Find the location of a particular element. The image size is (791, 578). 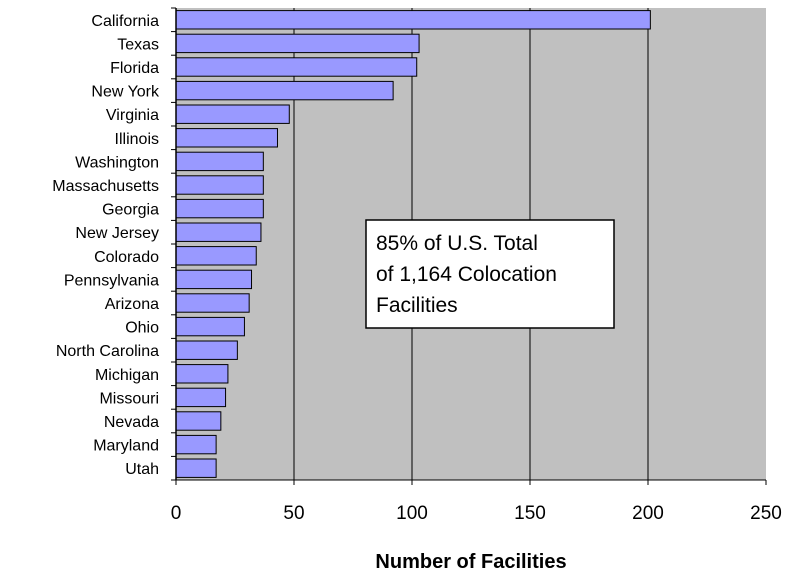

category-label: Utah is located at coordinates (142, 469).